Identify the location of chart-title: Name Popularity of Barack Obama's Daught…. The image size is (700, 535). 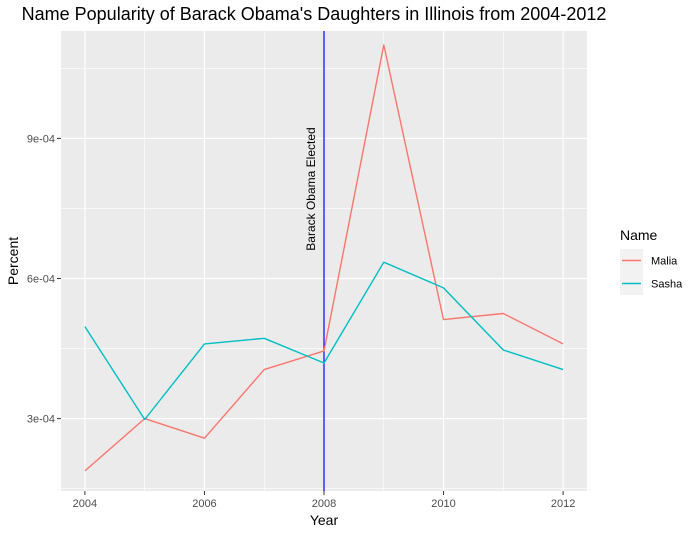
(314, 14).